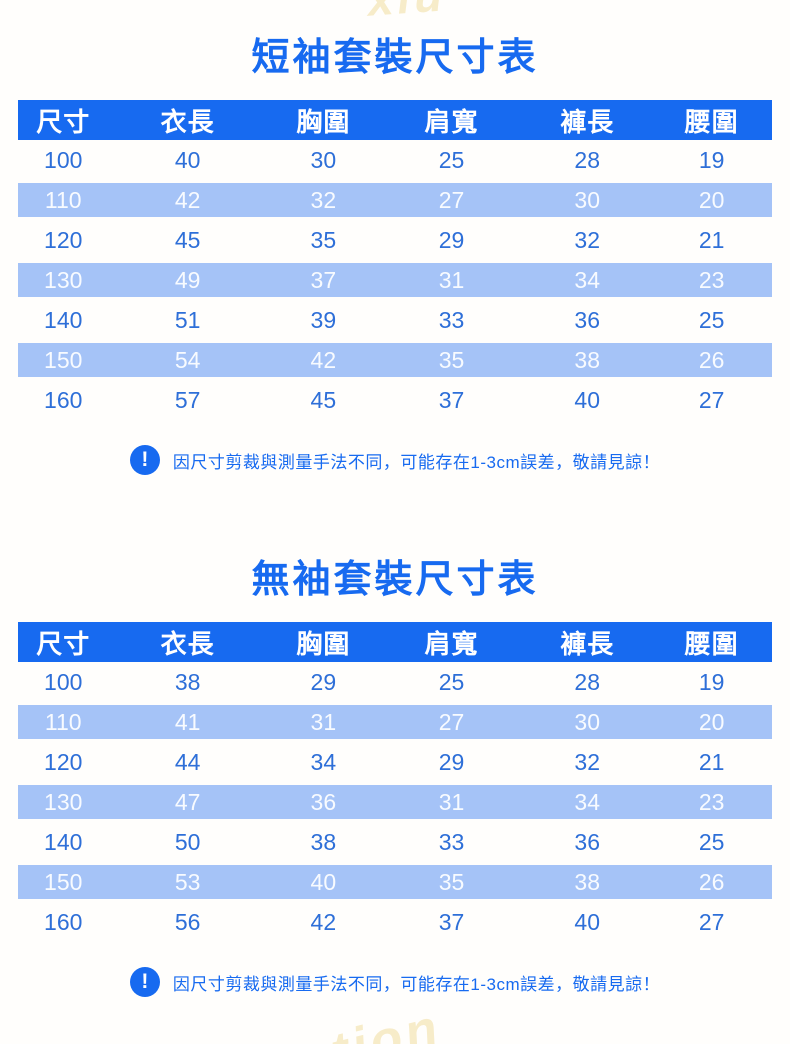 The image size is (790, 1044). What do you see at coordinates (395, 922) in the screenshot?
I see `table-row: 160 56 42 37 40 27` at bounding box center [395, 922].